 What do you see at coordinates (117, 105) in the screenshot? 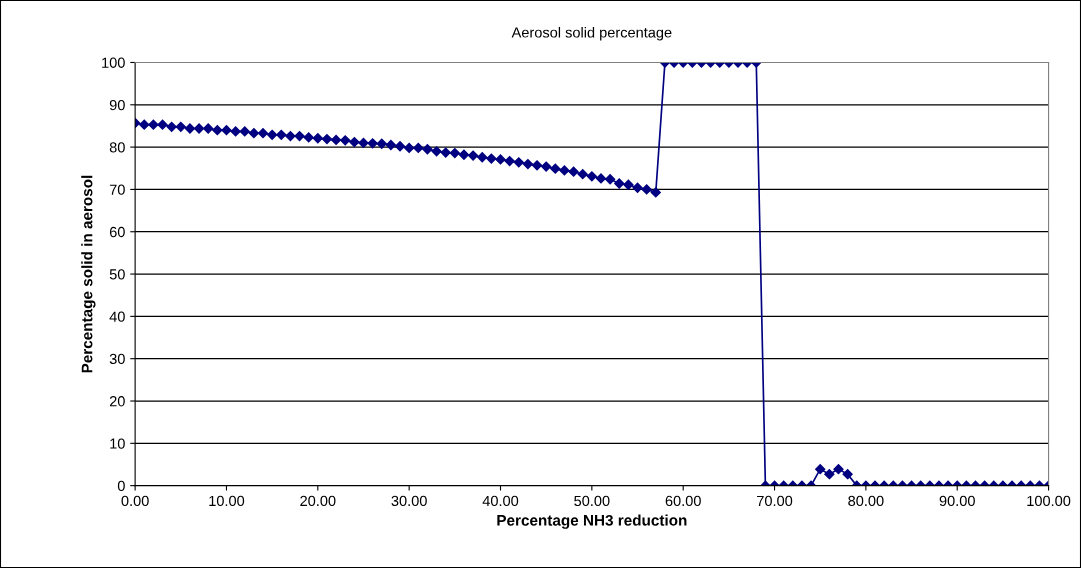
I see `y-tick-label: 90` at bounding box center [117, 105].